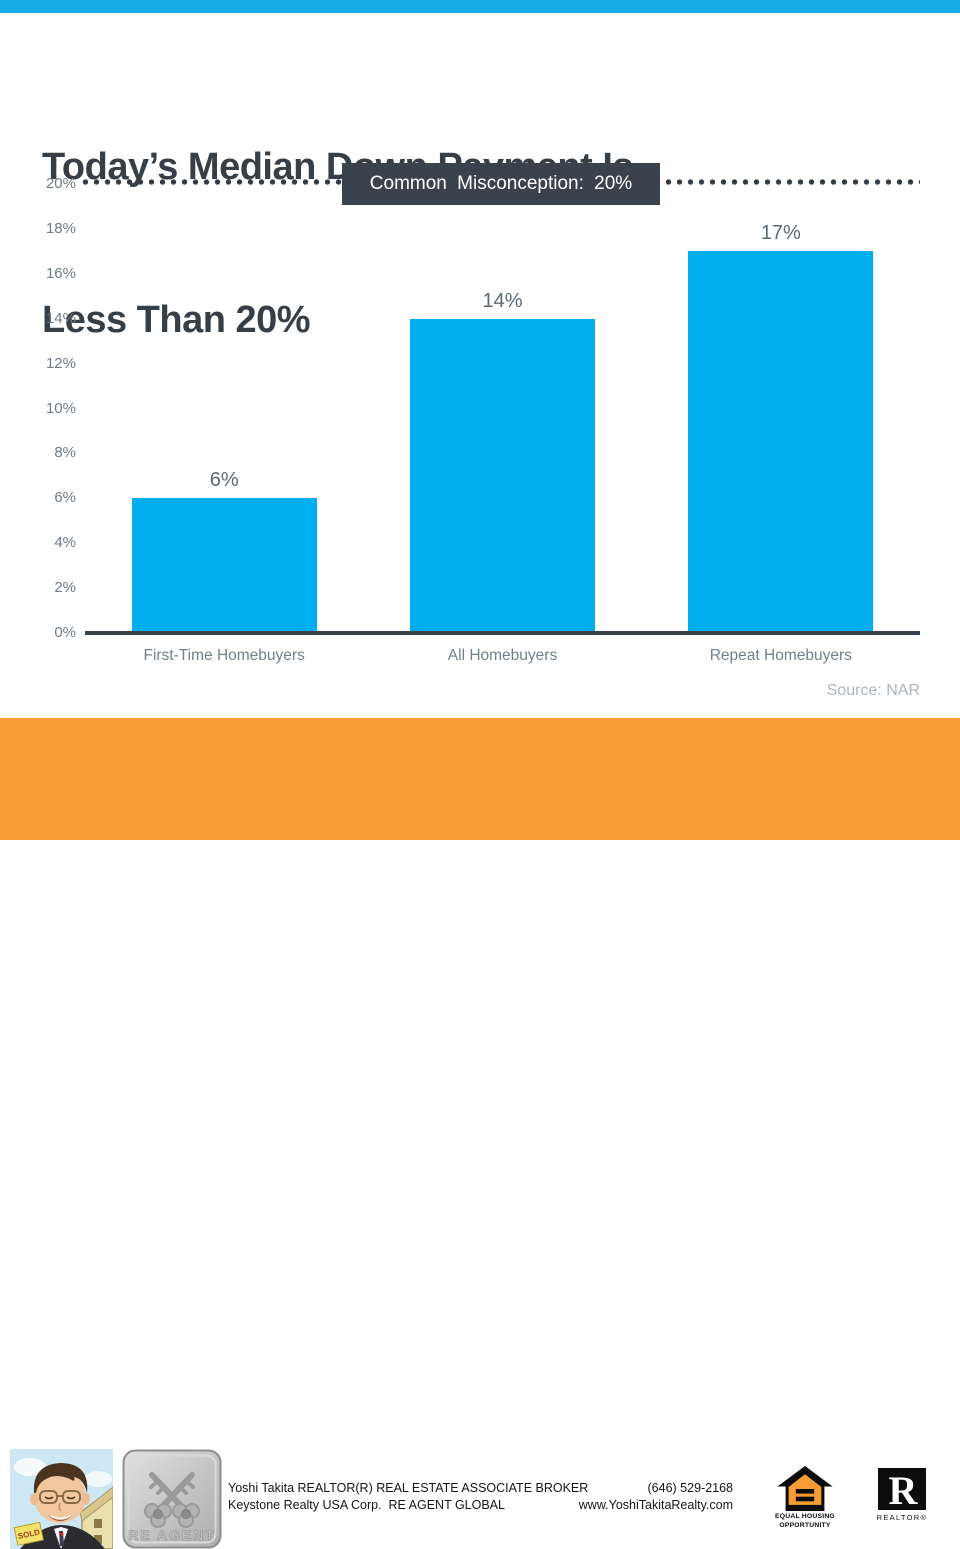 This screenshot has width=960, height=1549. What do you see at coordinates (224, 480) in the screenshot?
I see `bar-value-label: 6%` at bounding box center [224, 480].